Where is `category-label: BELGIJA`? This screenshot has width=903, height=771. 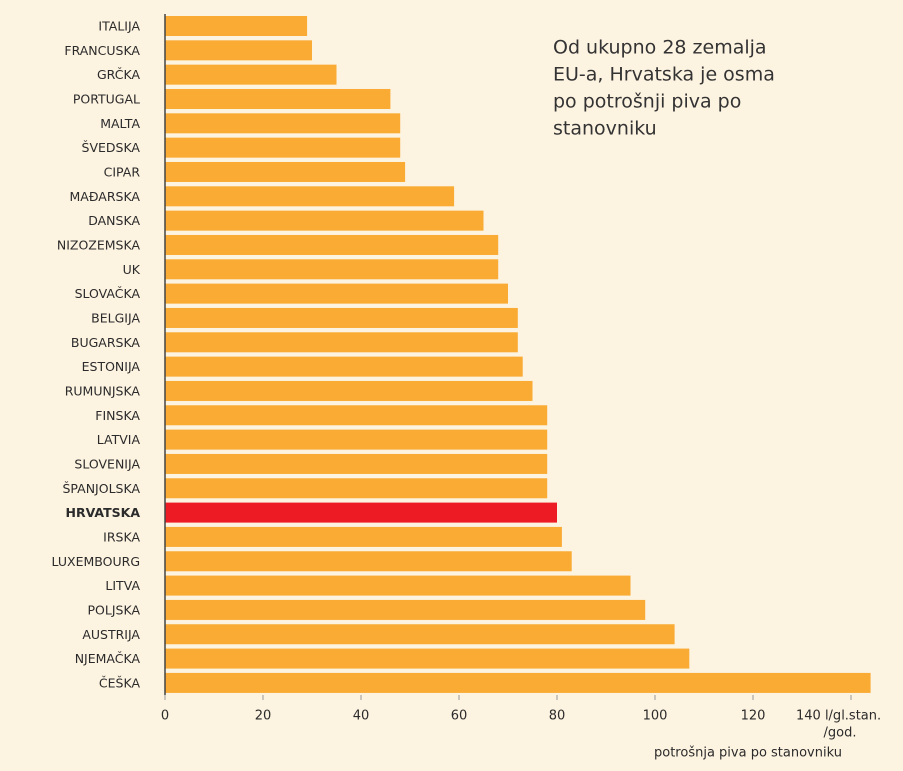
category-label: BELGIJA is located at coordinates (115, 317).